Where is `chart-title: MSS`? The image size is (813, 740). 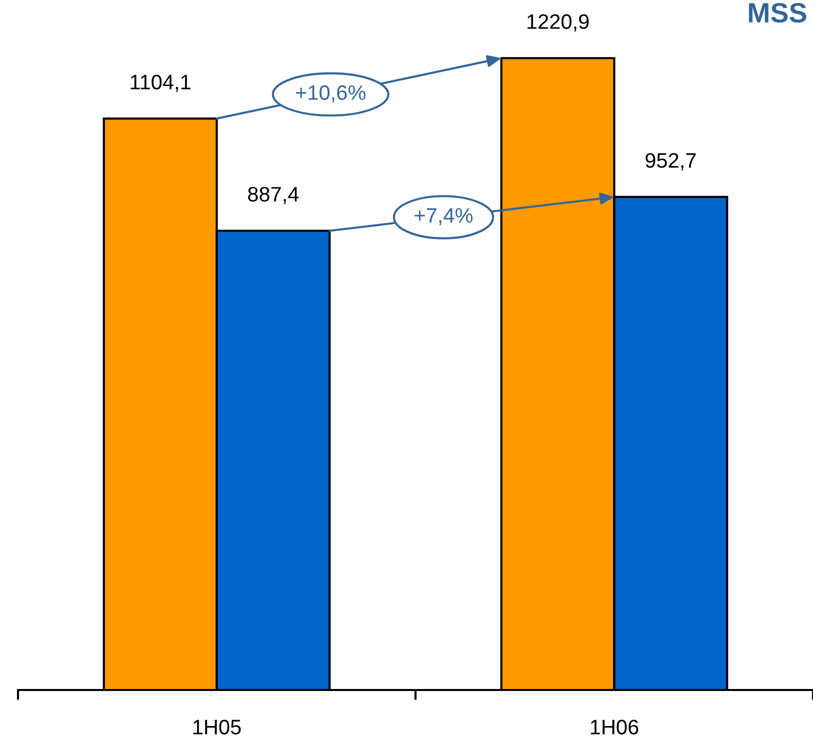
chart-title: MSS is located at coordinates (777, 12).